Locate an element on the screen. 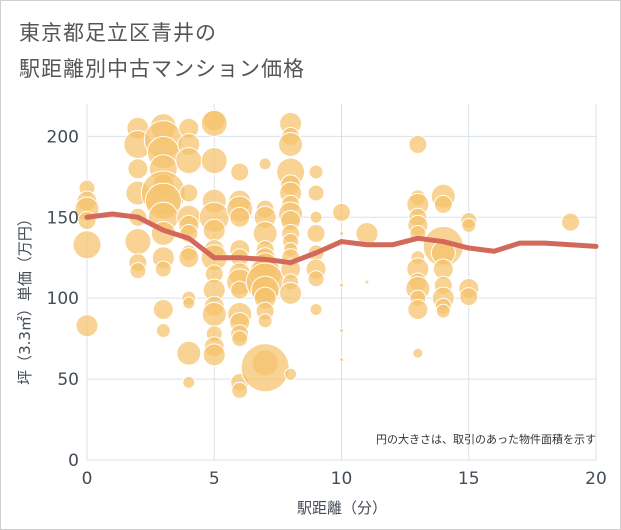 The height and width of the screenshot is (530, 621). average-price-line is located at coordinates (341, 238).